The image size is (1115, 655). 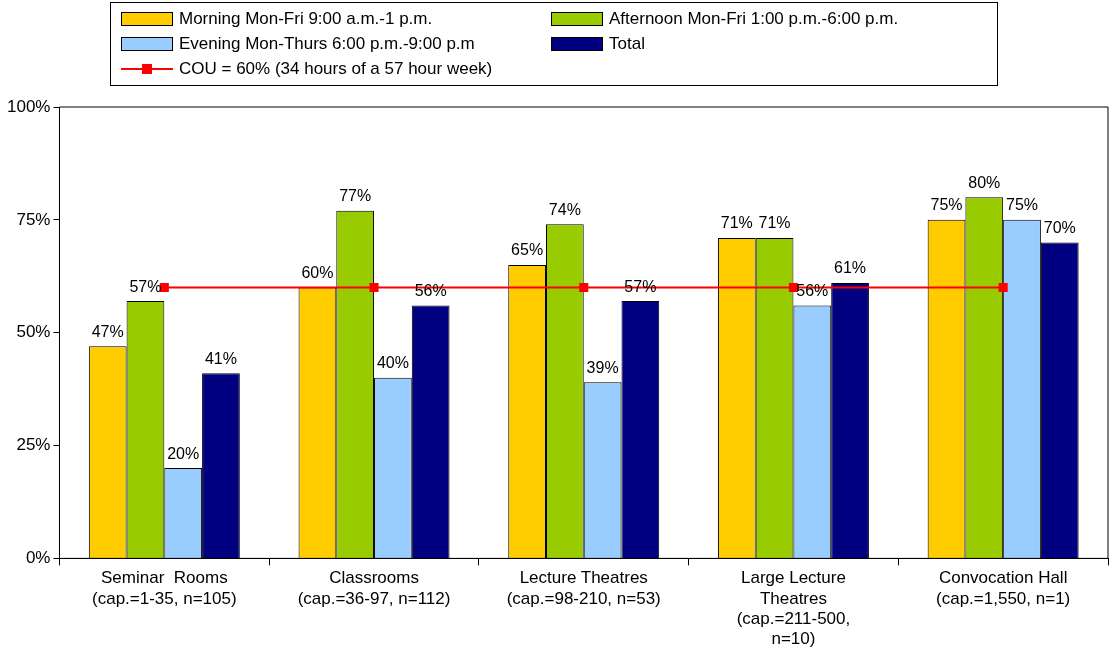 What do you see at coordinates (627, 44) in the screenshot?
I see `legend-label: Total` at bounding box center [627, 44].